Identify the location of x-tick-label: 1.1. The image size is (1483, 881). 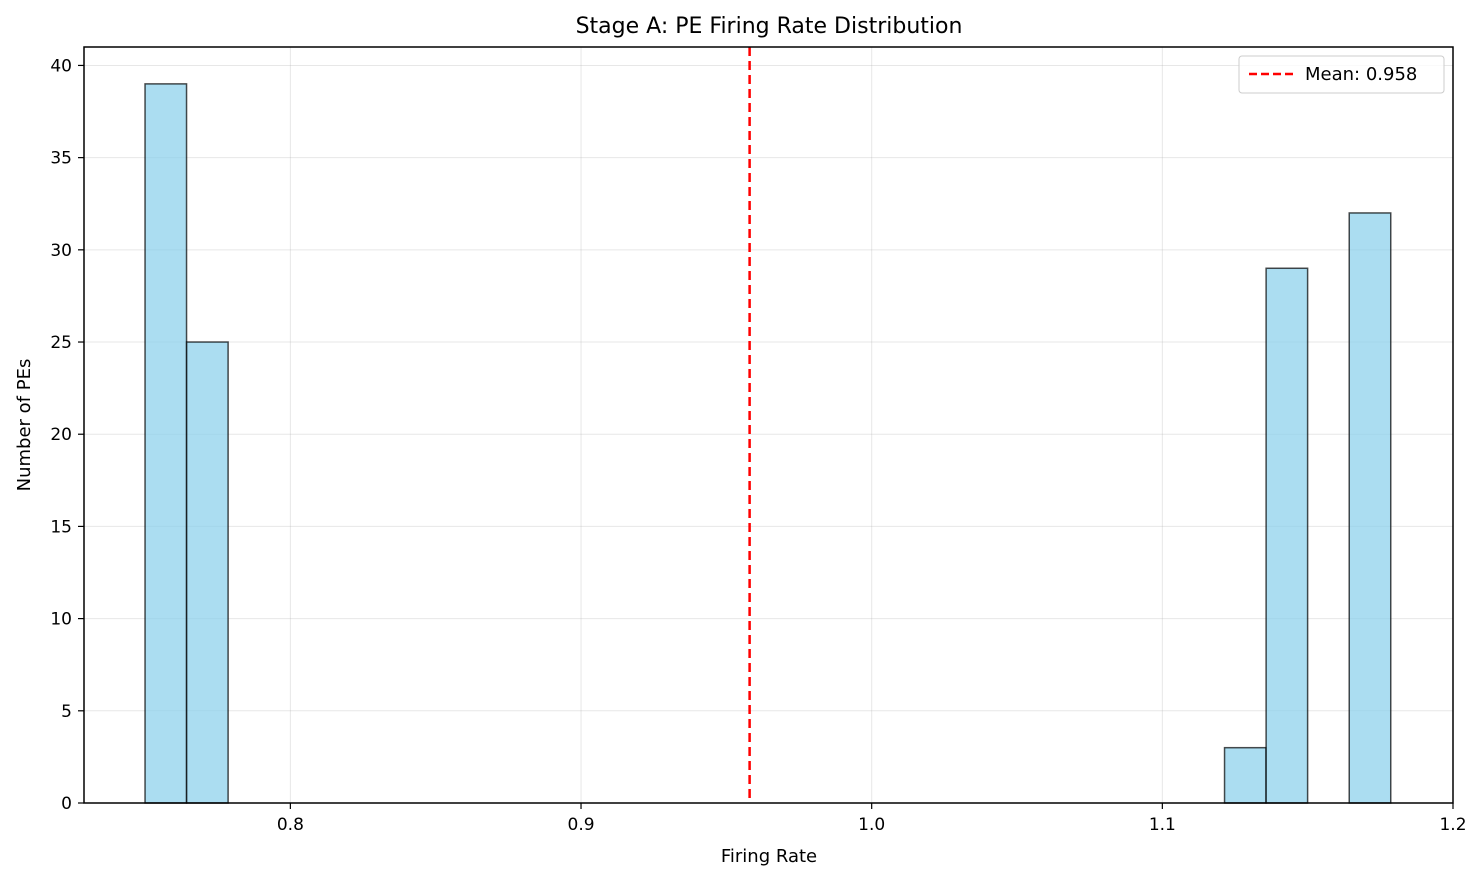
(1162, 825).